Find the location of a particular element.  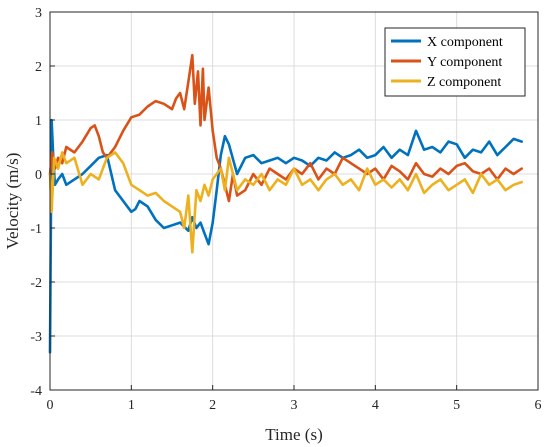

y-tick-label: -2 is located at coordinates (36, 283).